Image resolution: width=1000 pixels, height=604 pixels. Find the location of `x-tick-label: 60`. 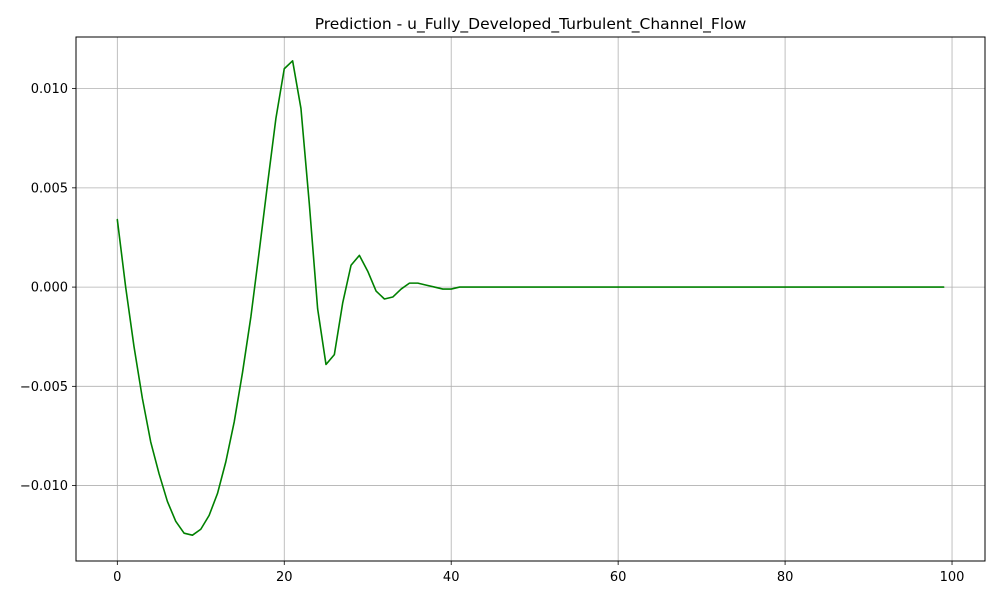

x-tick-label: 60 is located at coordinates (618, 577).